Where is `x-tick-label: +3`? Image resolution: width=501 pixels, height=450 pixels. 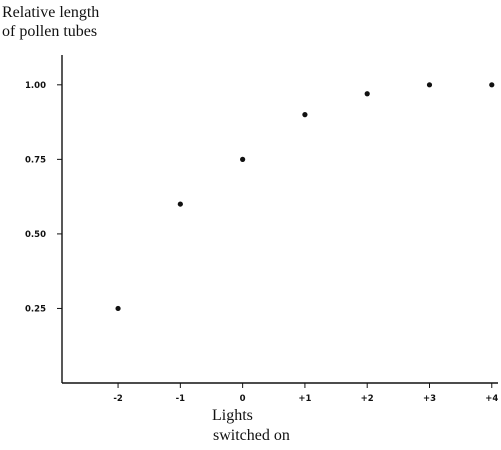
x-tick-label: +3 is located at coordinates (429, 399).